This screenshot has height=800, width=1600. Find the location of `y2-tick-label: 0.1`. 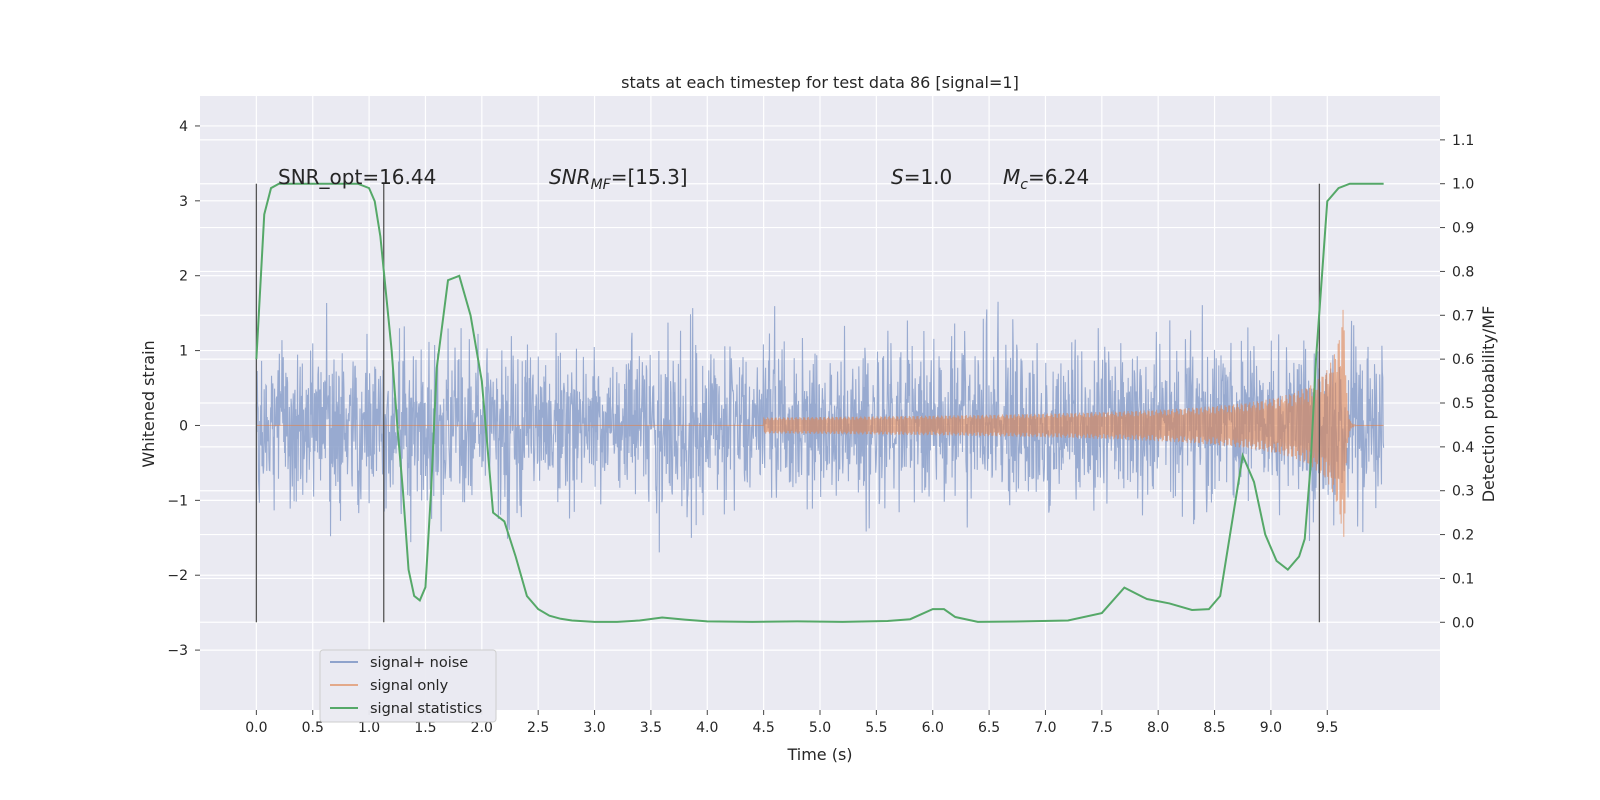

y2-tick-label: 0.1 is located at coordinates (1463, 579).